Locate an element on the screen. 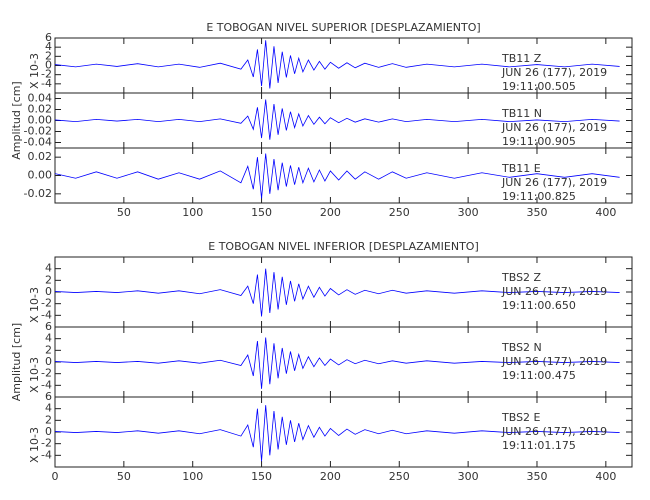 Image resolution: width=650 pixels, height=500 pixels. x-tick-label: 0 is located at coordinates (55, 476).